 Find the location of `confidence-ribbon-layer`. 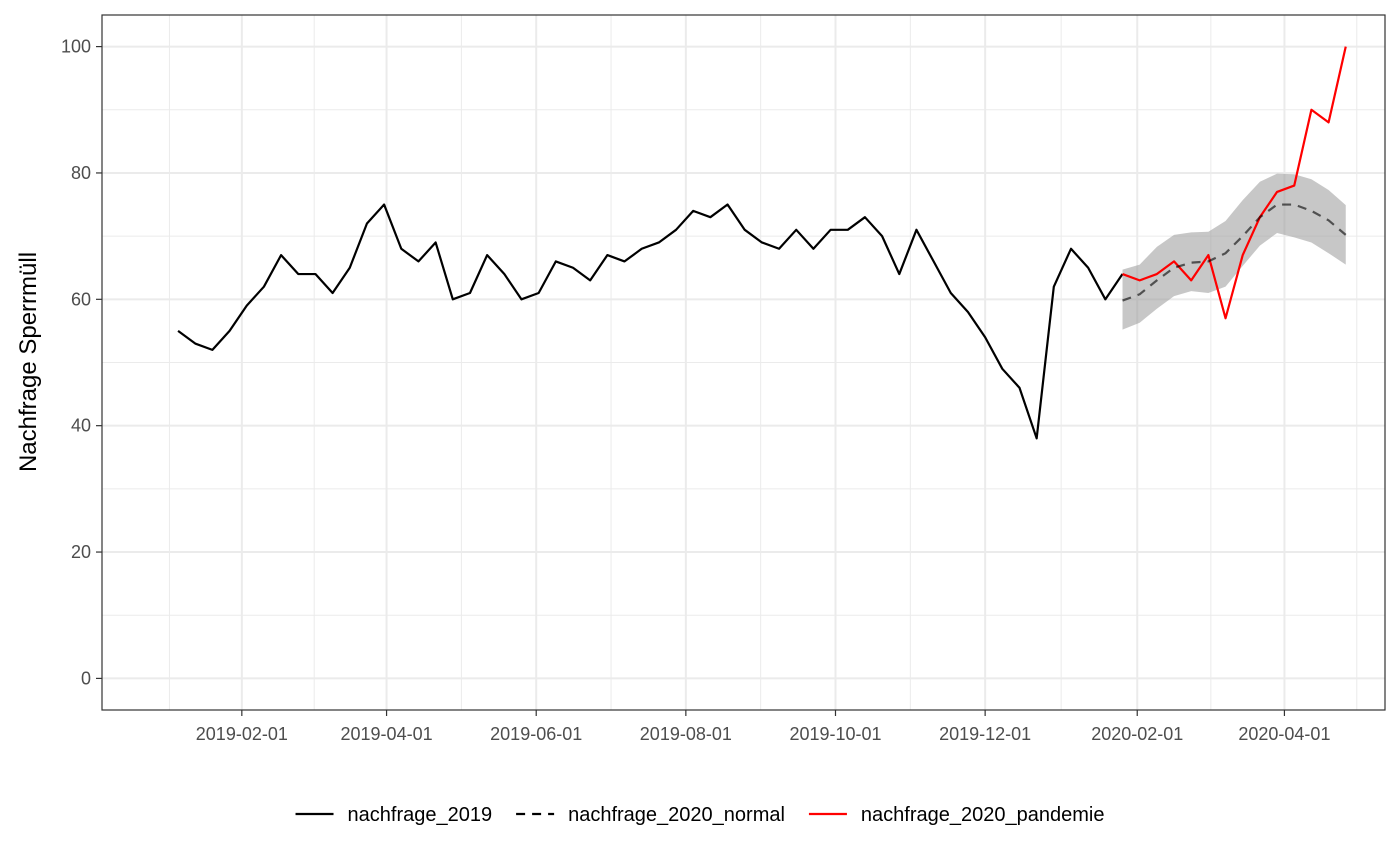

confidence-ribbon-layer is located at coordinates (1234, 251).